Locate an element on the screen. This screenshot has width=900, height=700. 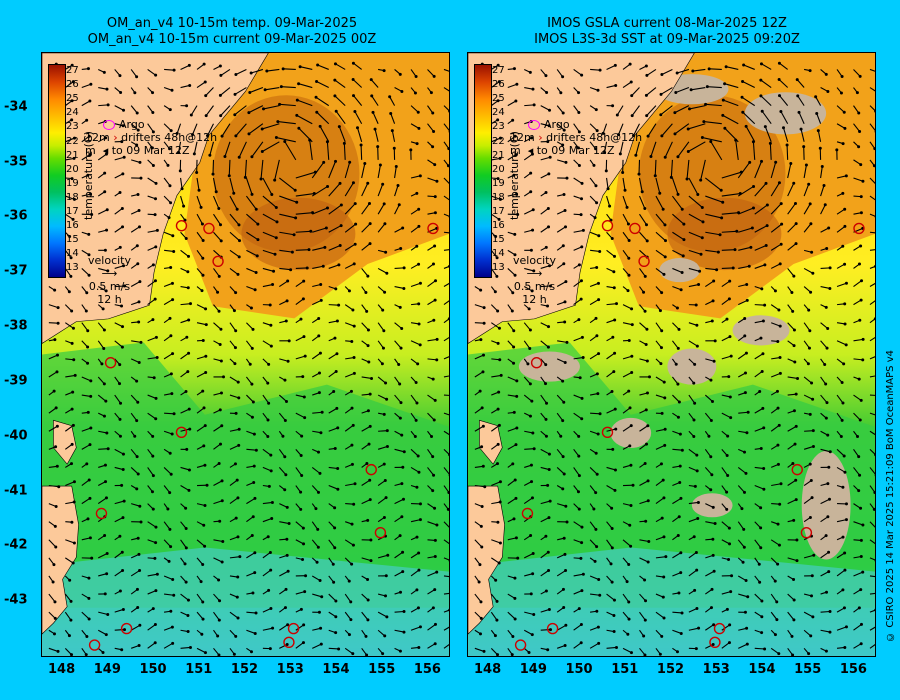
argo-float is located at coordinates (806, 532).